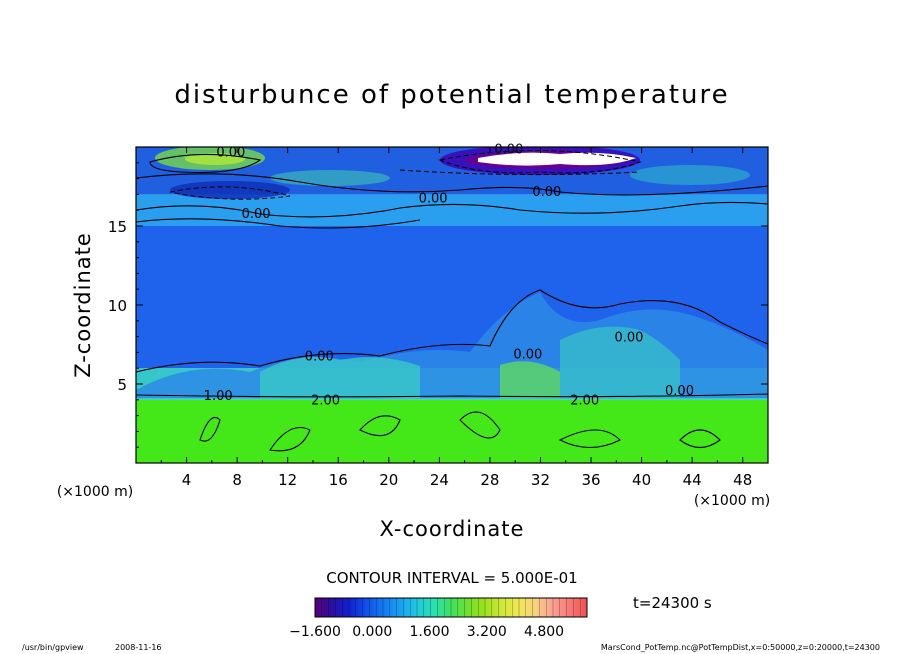 The width and height of the screenshot is (904, 654). Describe the element at coordinates (187, 480) in the screenshot. I see `x-tick-label-4: 4` at that location.